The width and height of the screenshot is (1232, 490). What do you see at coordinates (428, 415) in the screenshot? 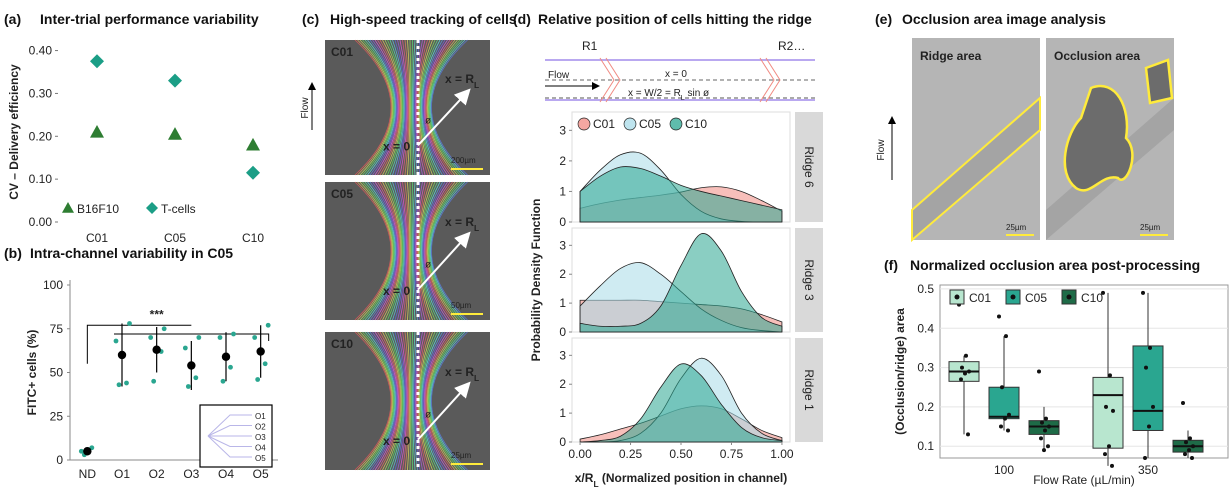
I see `angle-label: ø` at bounding box center [428, 415].